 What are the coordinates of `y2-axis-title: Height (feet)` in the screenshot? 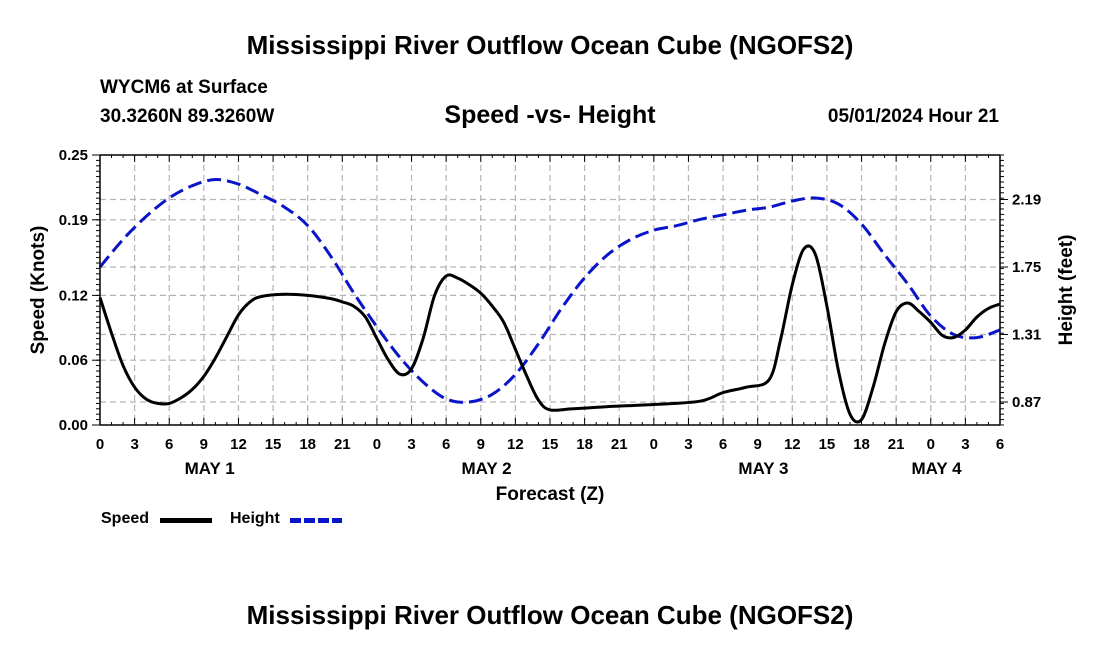 It's located at (1066, 290).